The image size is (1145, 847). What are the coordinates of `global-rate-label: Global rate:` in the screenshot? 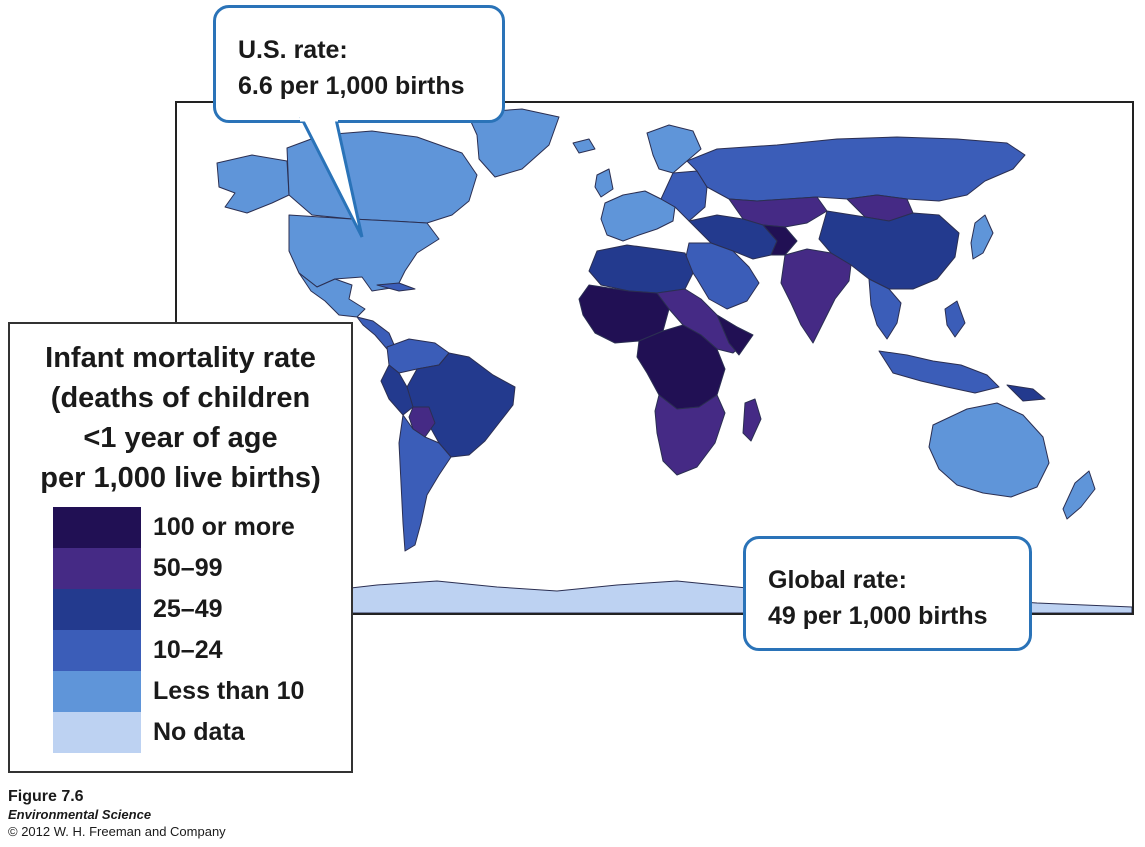 It's located at (837, 580).